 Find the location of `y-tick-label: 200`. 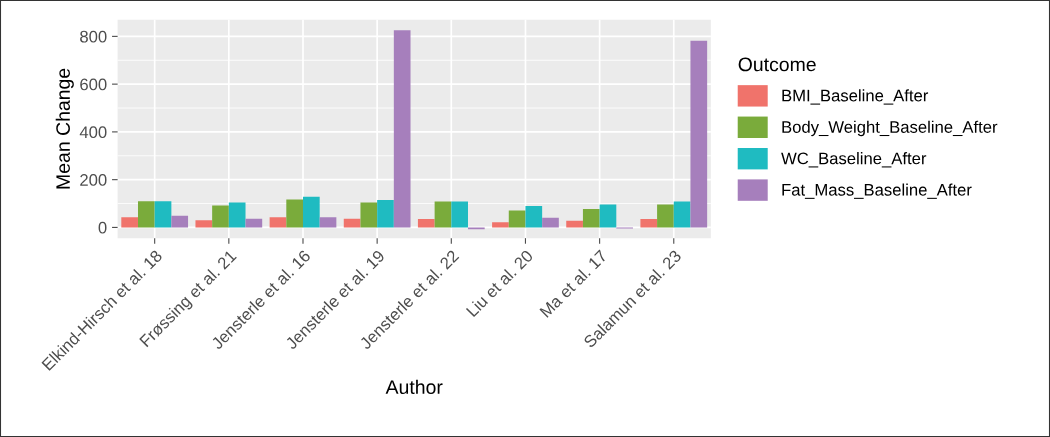

y-tick-label: 200 is located at coordinates (93, 180).